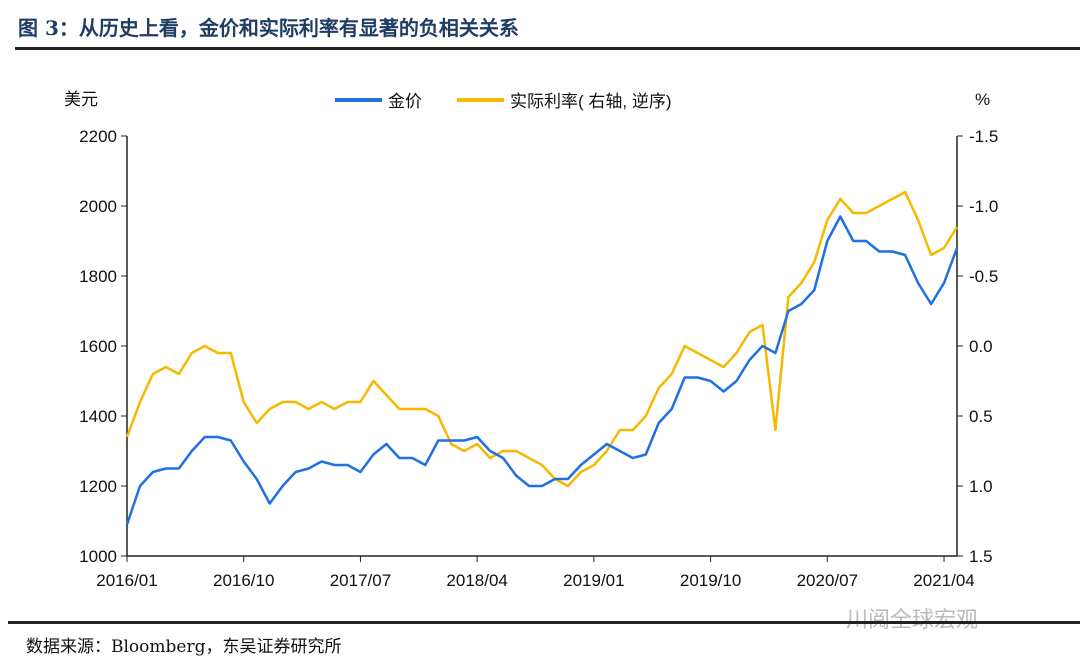  Describe the element at coordinates (81, 99) in the screenshot. I see `left-axis-unit: 美元` at that location.